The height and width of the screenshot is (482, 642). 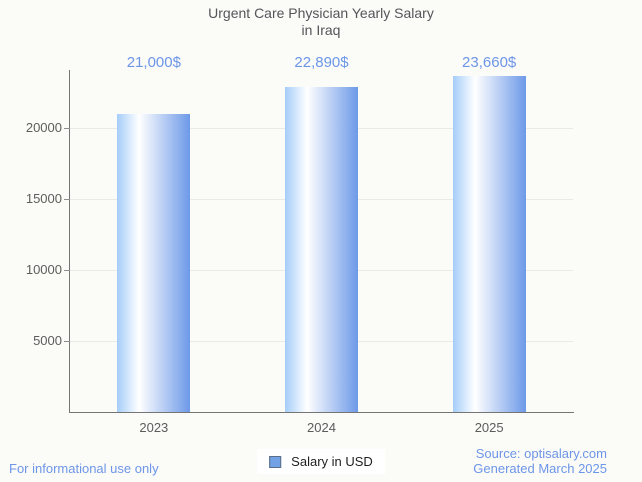 I want to click on x-axis-label-2024: 2024, so click(x=321, y=427).